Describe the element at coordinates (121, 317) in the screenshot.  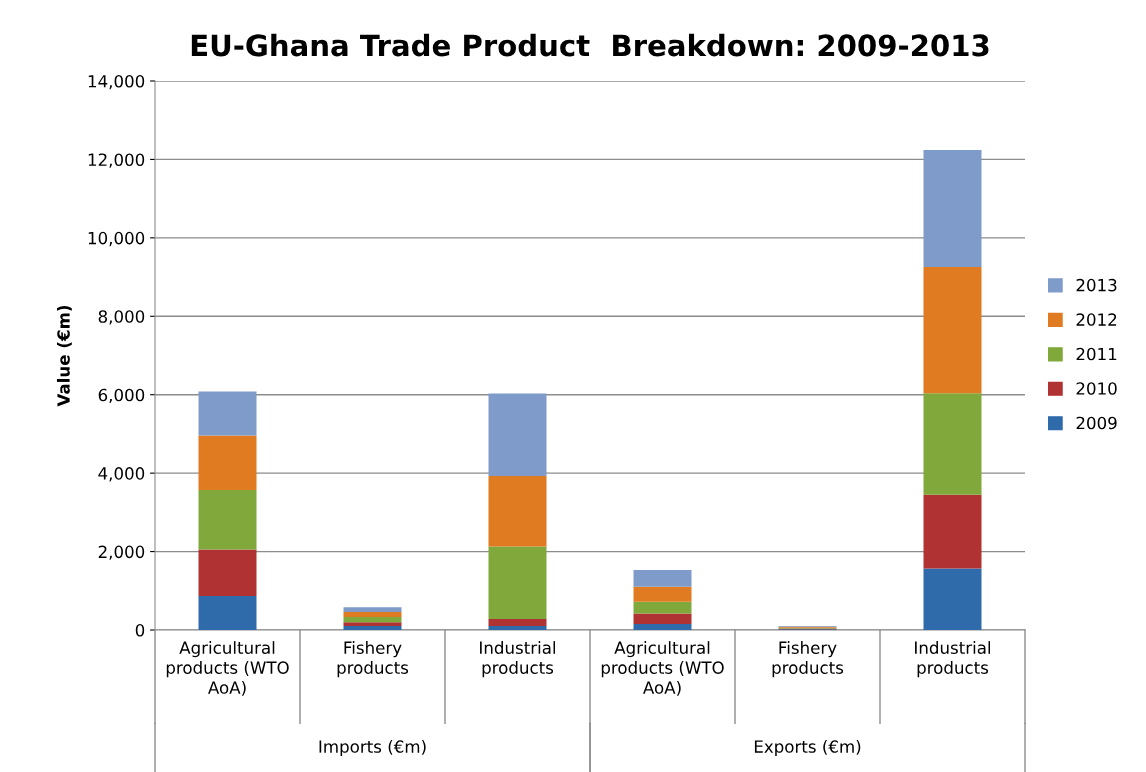
I see `y-tick-label: 8,000` at that location.